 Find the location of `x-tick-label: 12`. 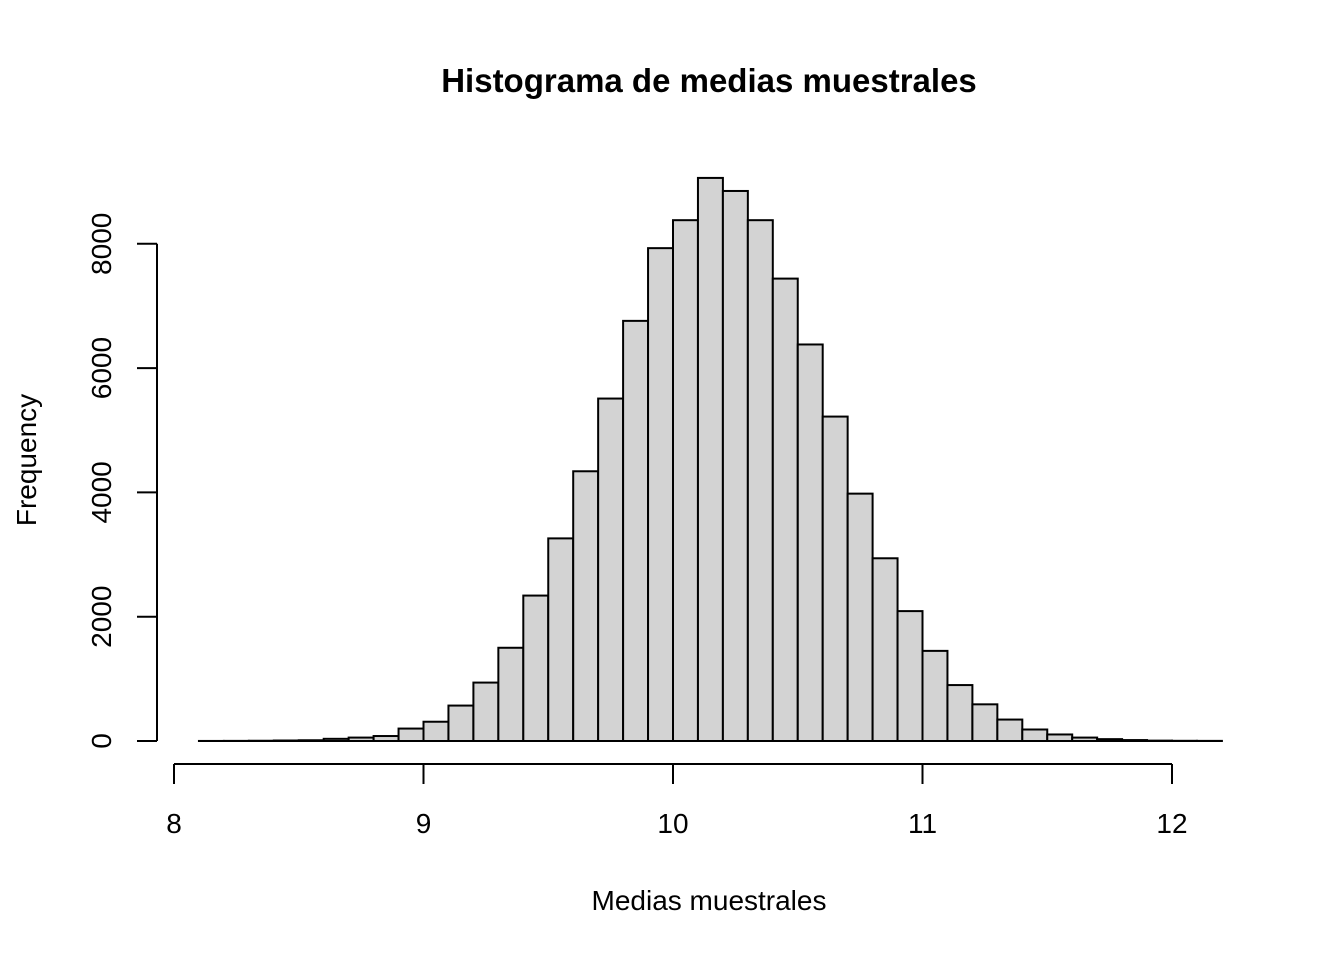

x-tick-label: 12 is located at coordinates (1171, 823).